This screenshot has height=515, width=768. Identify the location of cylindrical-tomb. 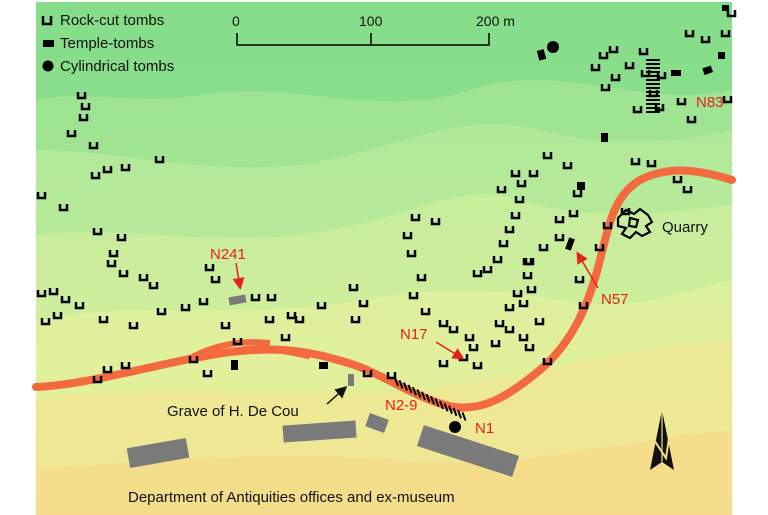
(553, 47).